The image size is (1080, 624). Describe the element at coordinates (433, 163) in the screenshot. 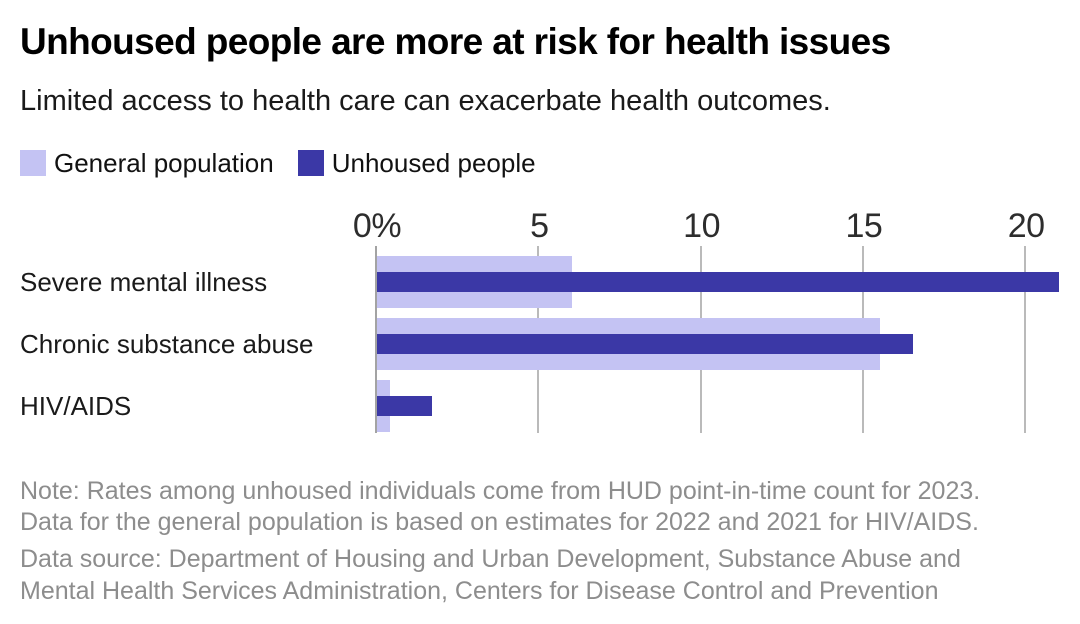

I see `legend-item-label: Unhoused people` at that location.